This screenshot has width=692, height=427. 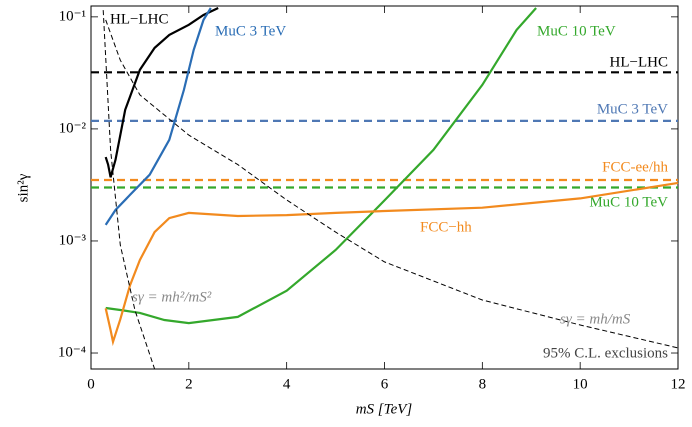 What do you see at coordinates (605, 353) in the screenshot?
I see `annotation: 95% C.L. exclusions` at bounding box center [605, 353].